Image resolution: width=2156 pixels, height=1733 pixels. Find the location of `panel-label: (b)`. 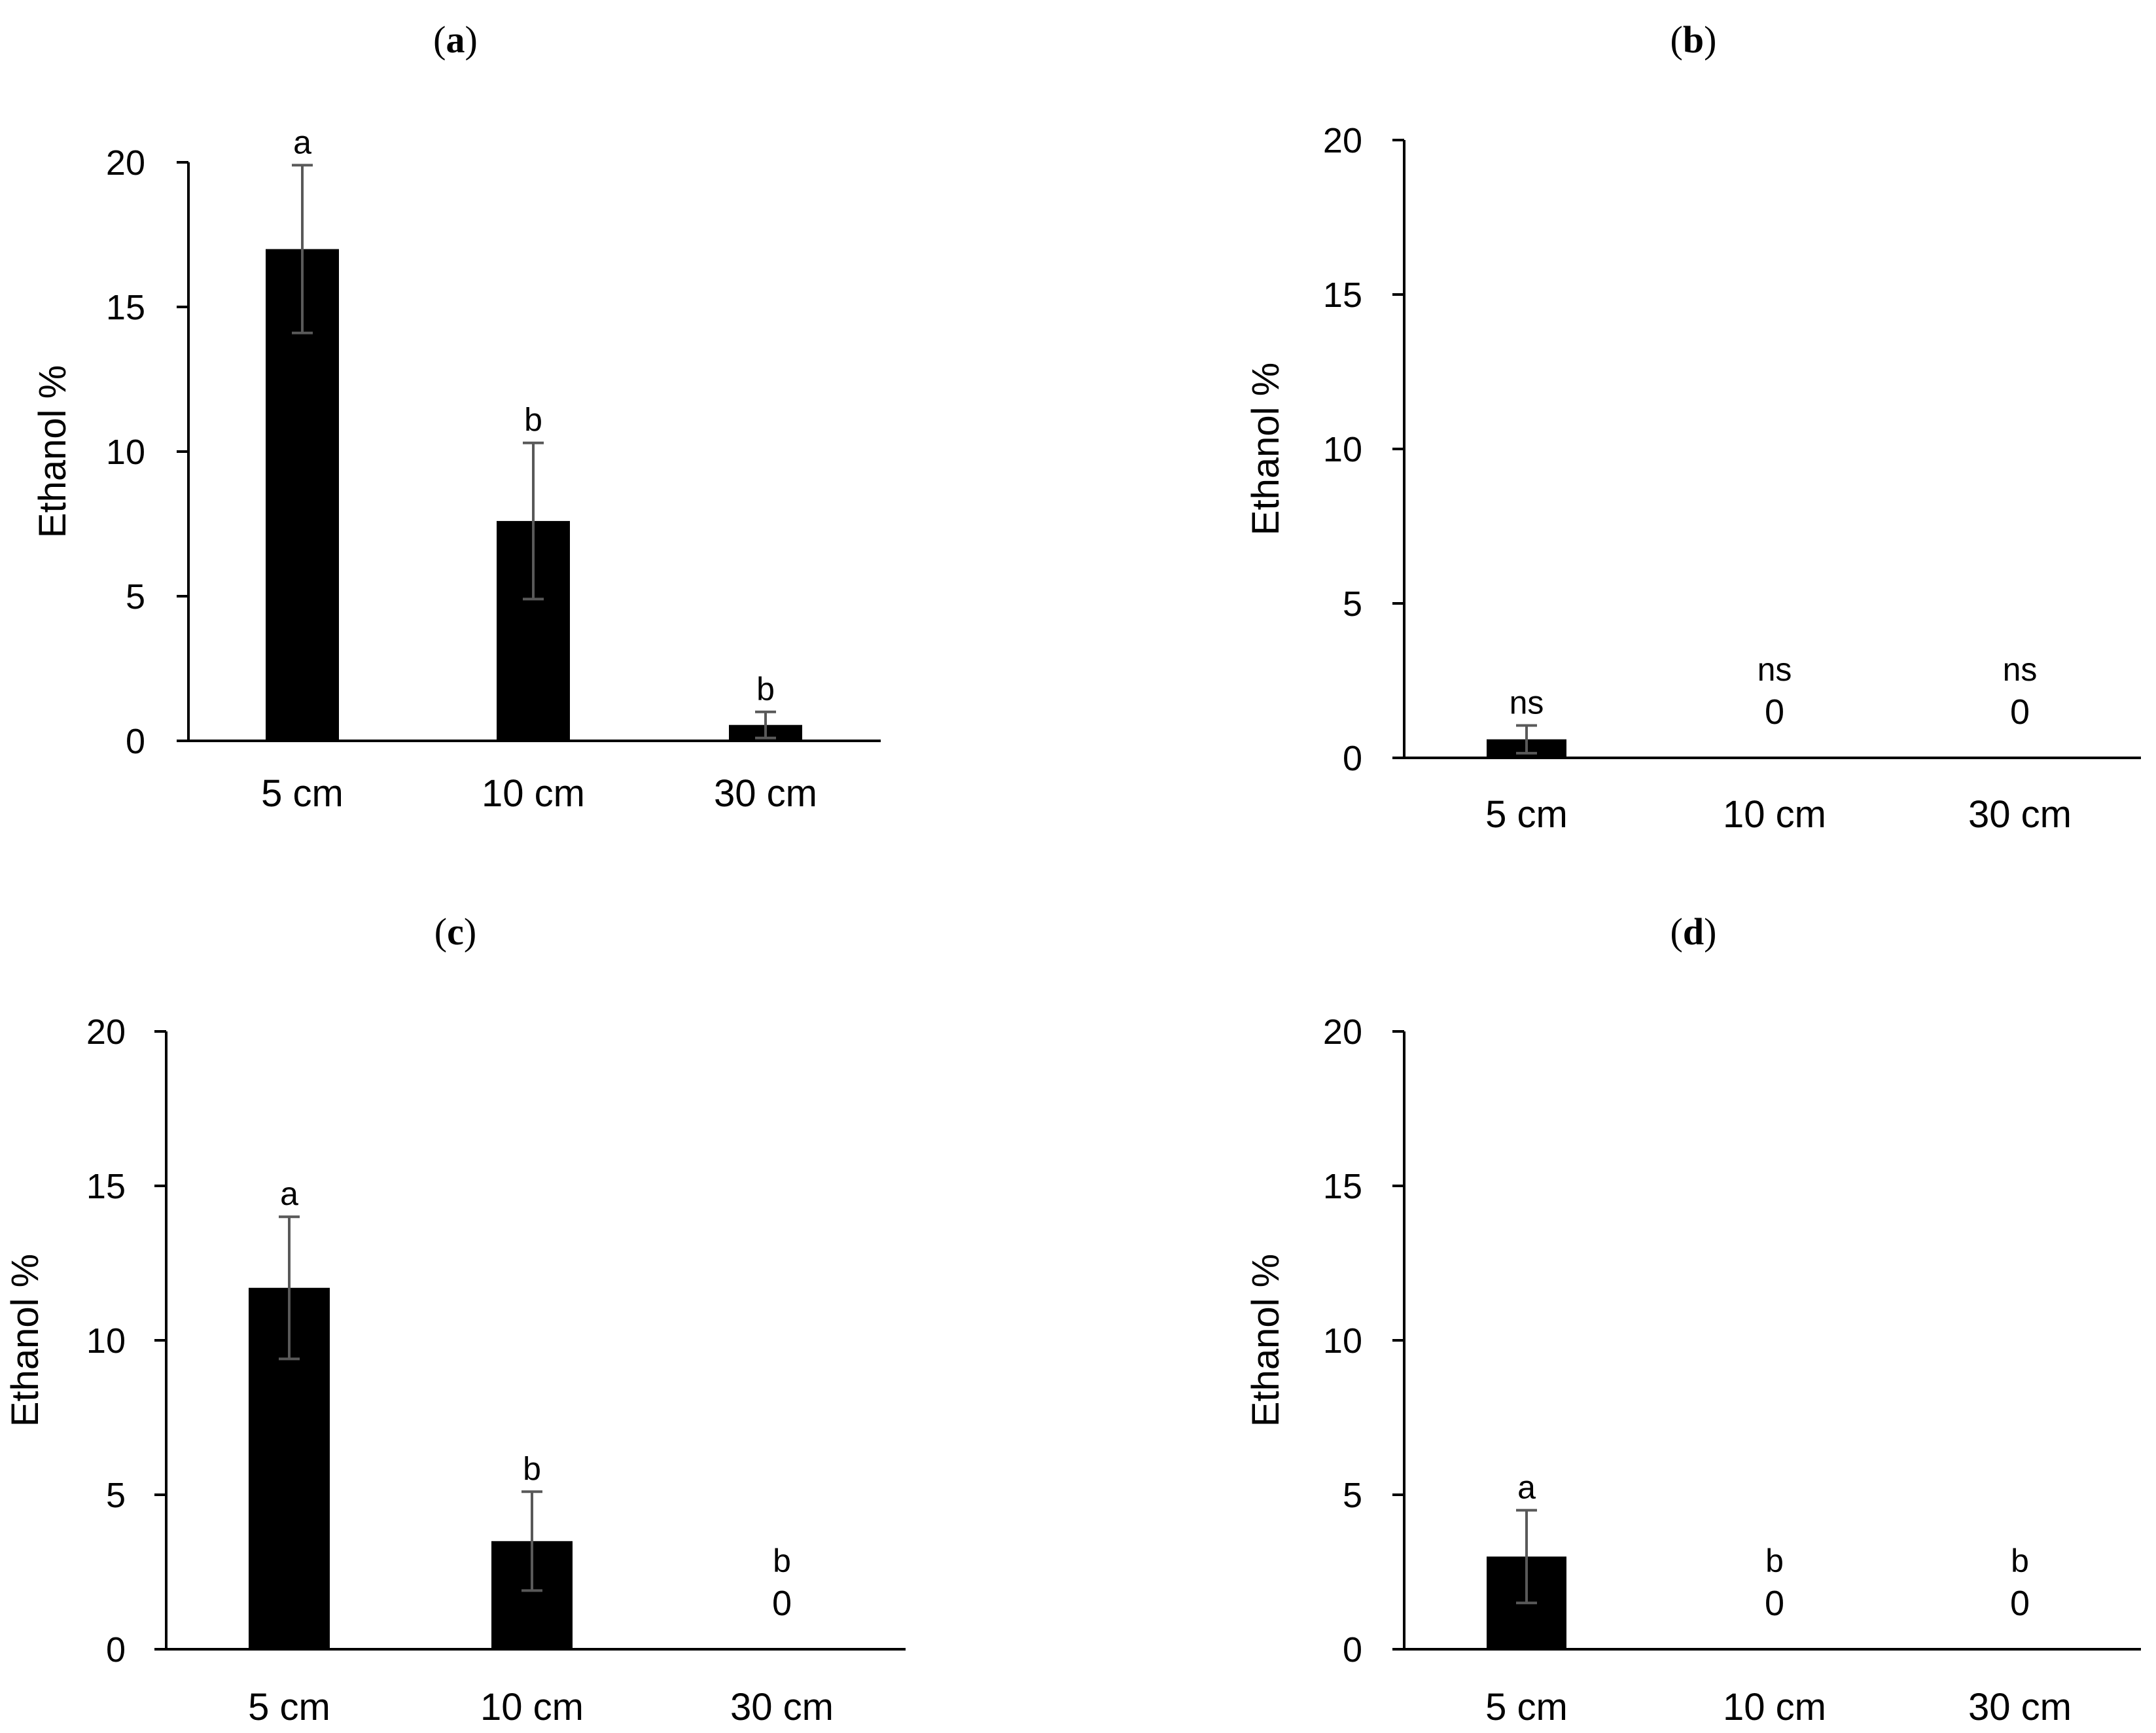

panel-label: (b) is located at coordinates (1693, 39).